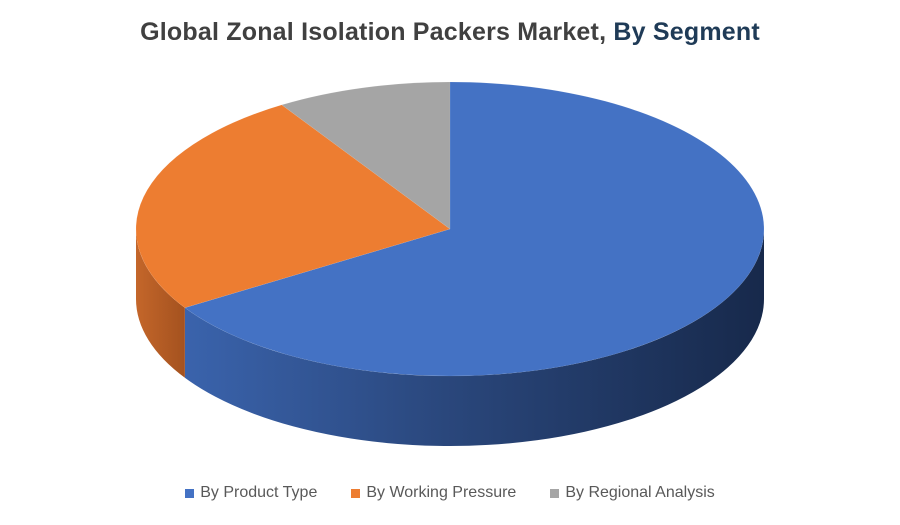 This screenshot has width=900, height=525. Describe the element at coordinates (441, 492) in the screenshot. I see `legend-label-working-pressure: By Working Pressure` at that location.